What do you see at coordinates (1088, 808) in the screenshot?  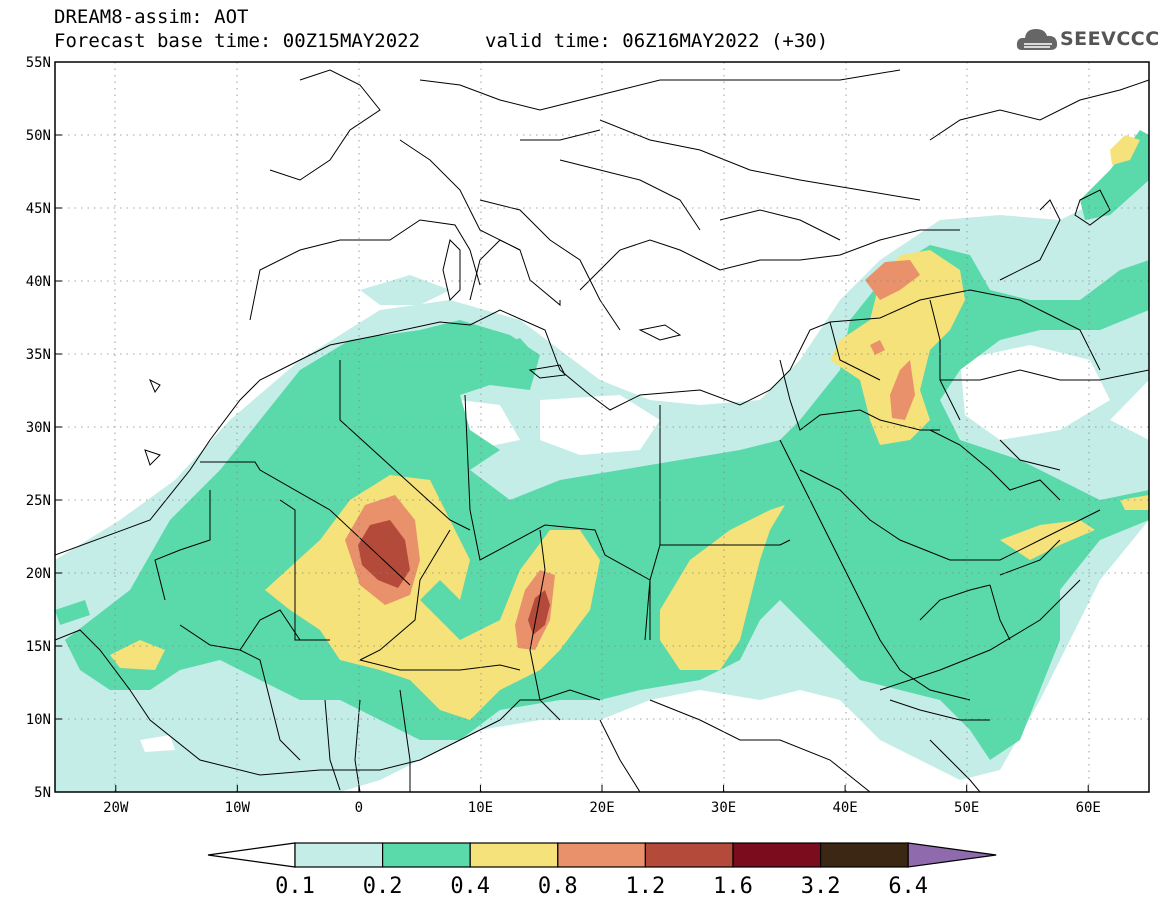 I see `lon-label: 60E` at bounding box center [1088, 808].